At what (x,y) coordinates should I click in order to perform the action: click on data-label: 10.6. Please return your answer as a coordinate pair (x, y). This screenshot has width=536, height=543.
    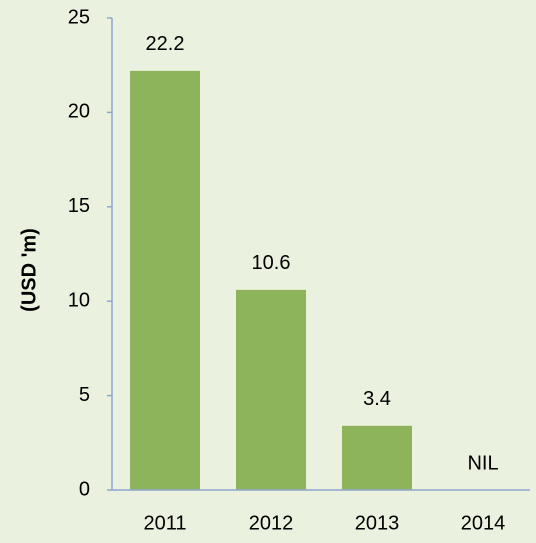
    Looking at the image, I should click on (271, 263).